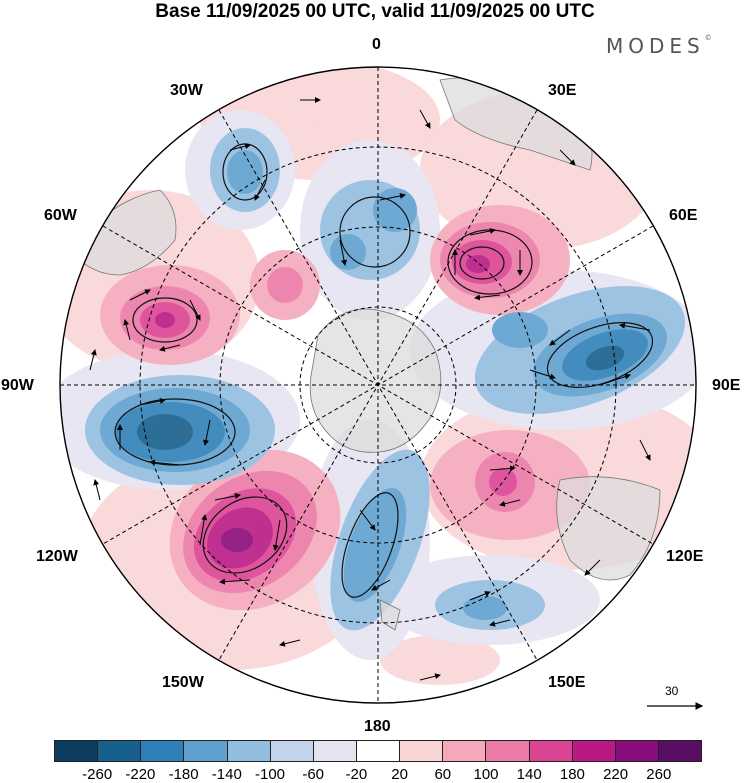 Image resolution: width=750 pixels, height=783 pixels. What do you see at coordinates (659, 774) in the screenshot?
I see `colorbar-tick-label: 260` at bounding box center [659, 774].